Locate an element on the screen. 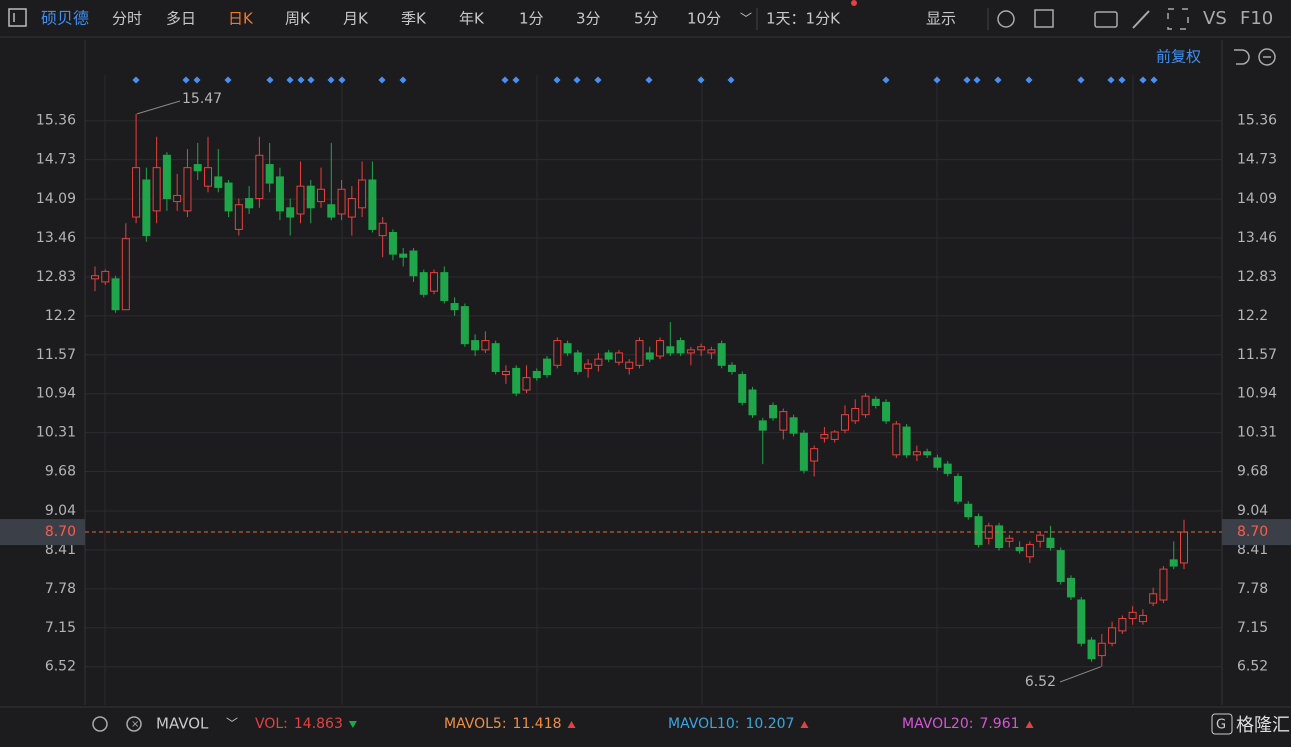  fullscreen-icon is located at coordinates (1178, 19).